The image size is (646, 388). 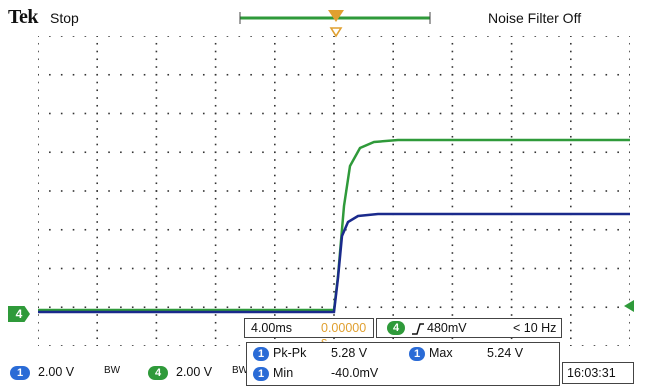 I want to click on ch4-badge: 4, so click(x=158, y=373).